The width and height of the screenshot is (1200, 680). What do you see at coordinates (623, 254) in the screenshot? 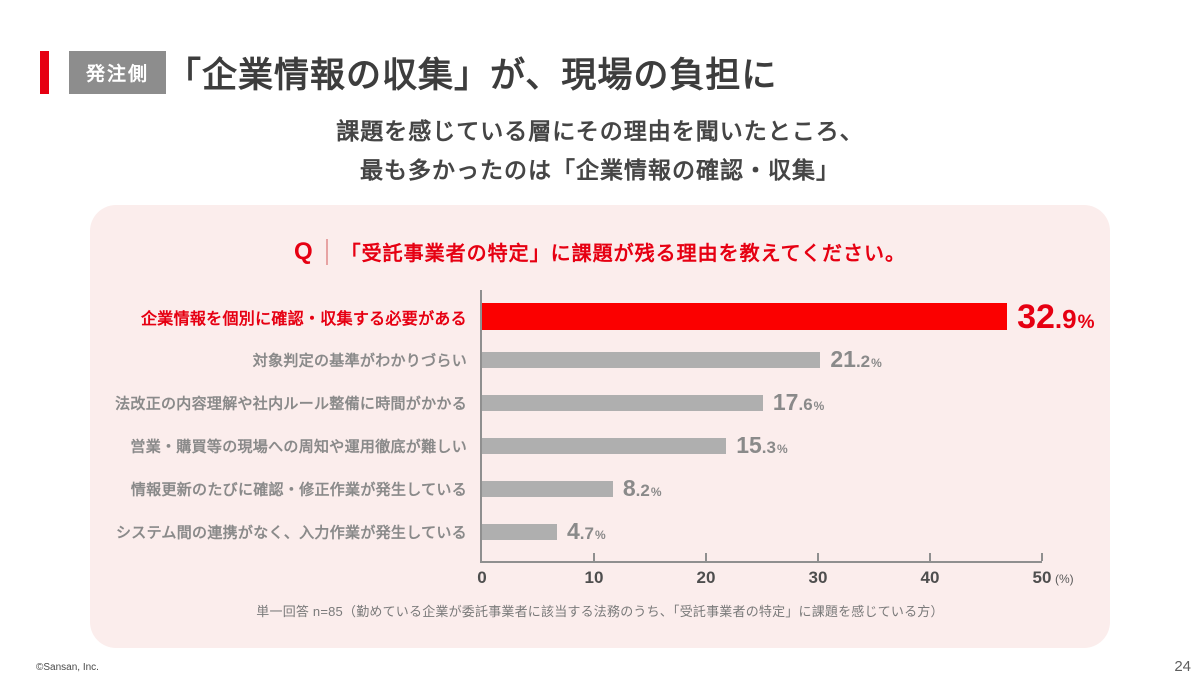
I see `question-text: 「受託事業者の特定」に課題が残る理由を教えてください。` at bounding box center [623, 254].